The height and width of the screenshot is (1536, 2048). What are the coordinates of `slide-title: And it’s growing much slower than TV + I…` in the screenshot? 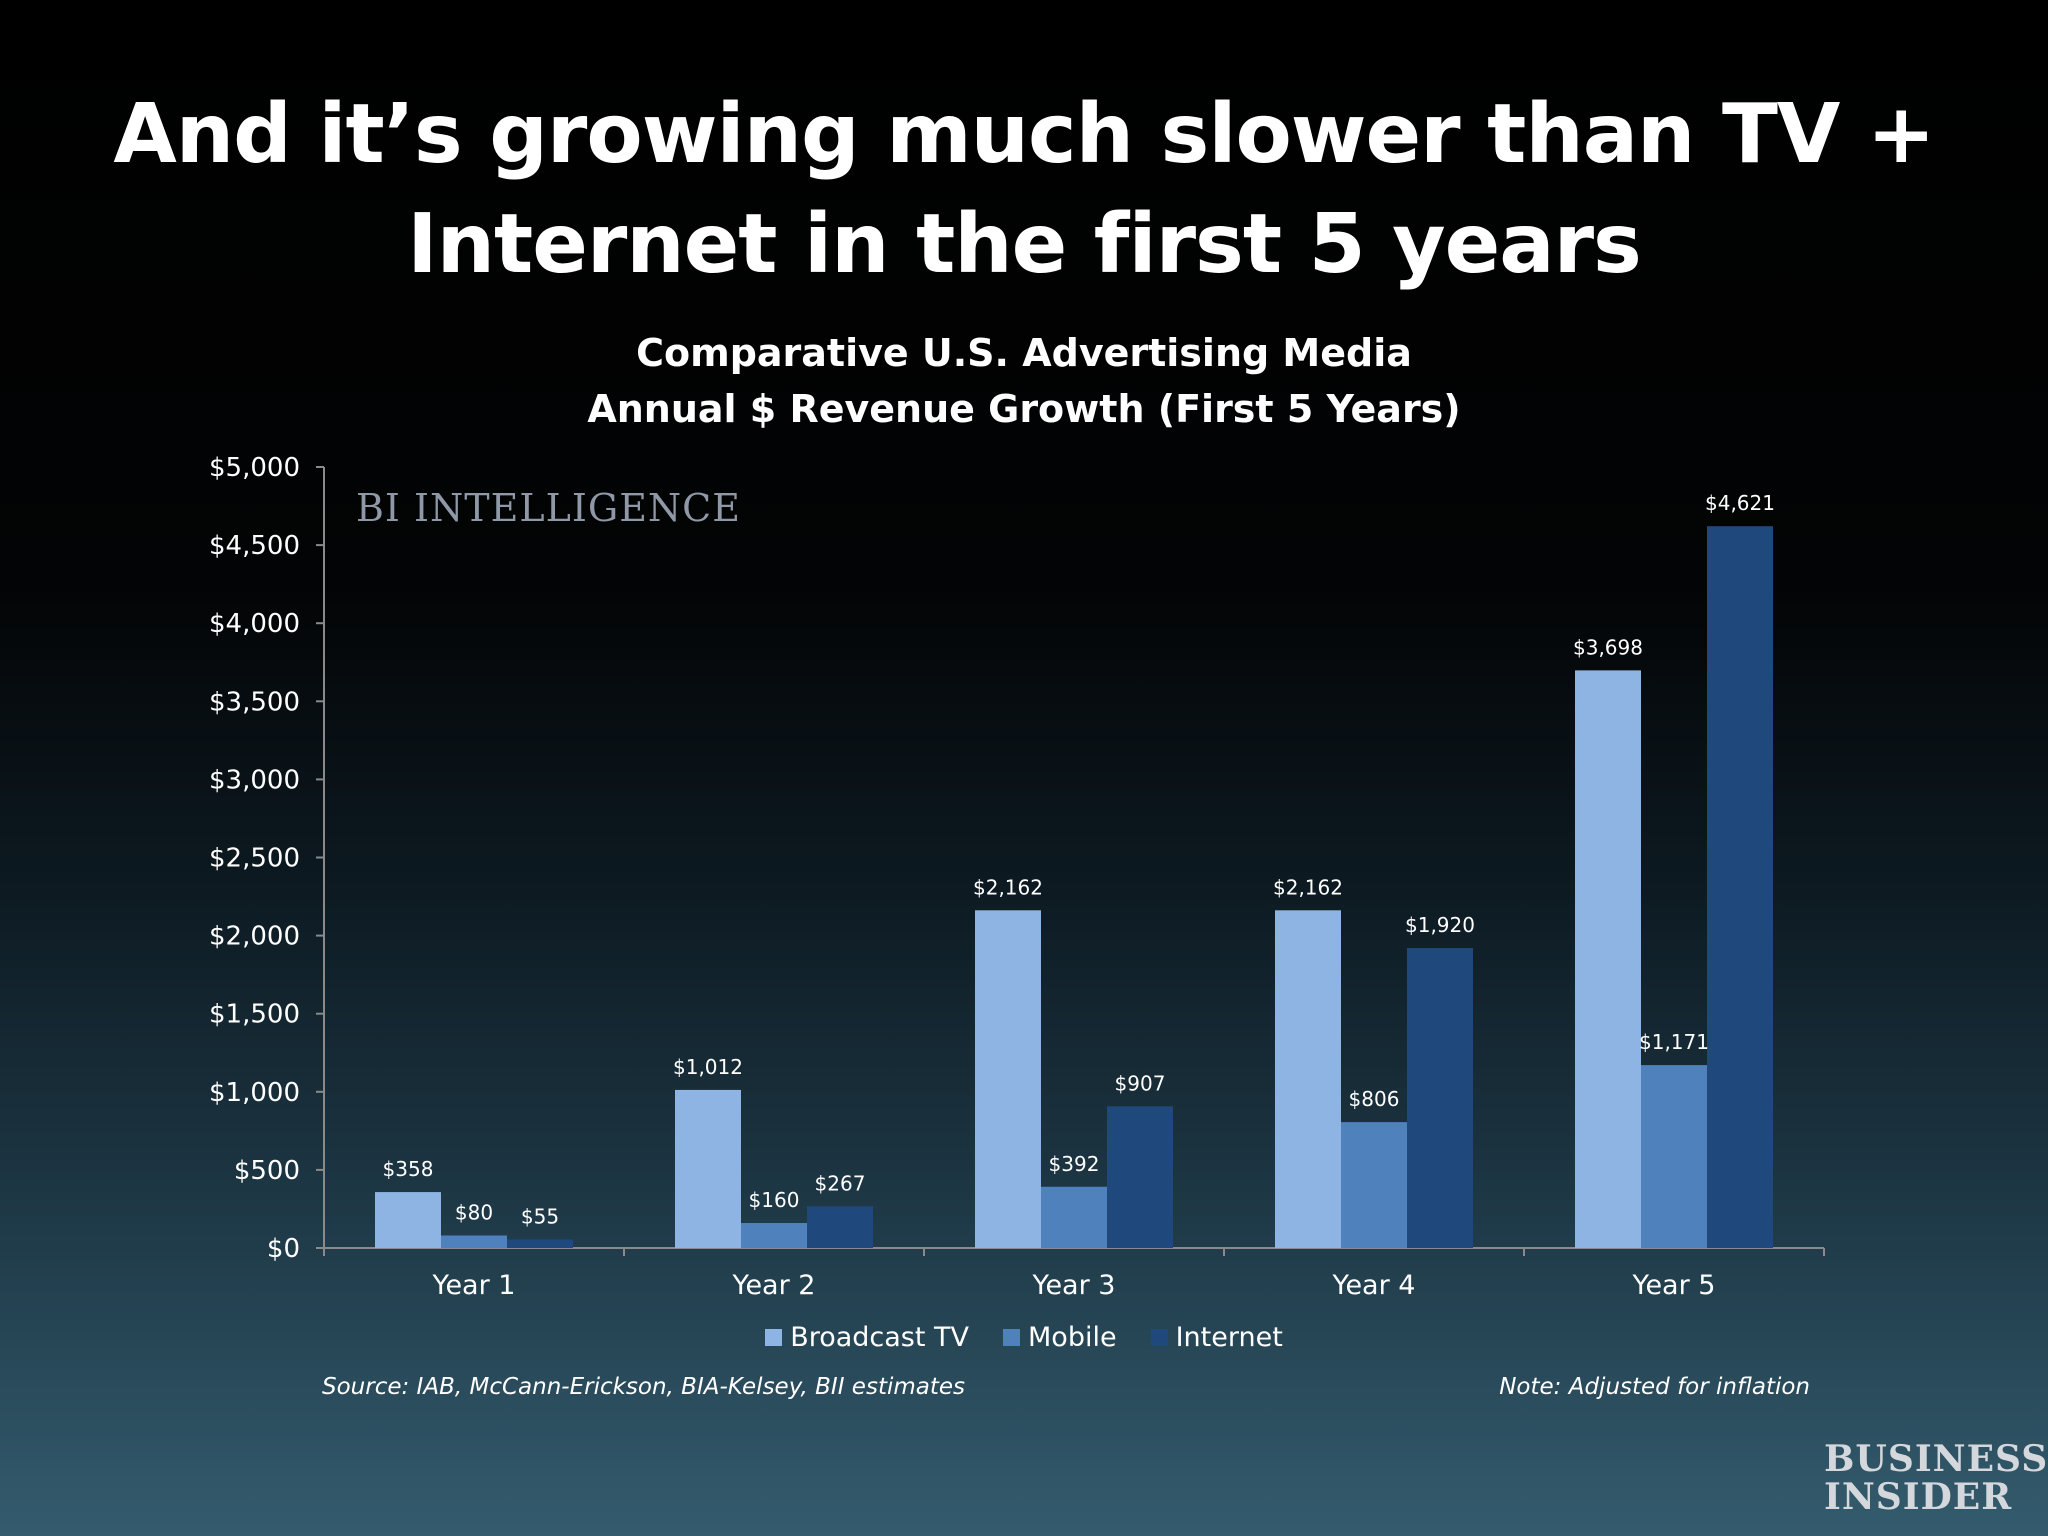 It's located at (1024, 190).